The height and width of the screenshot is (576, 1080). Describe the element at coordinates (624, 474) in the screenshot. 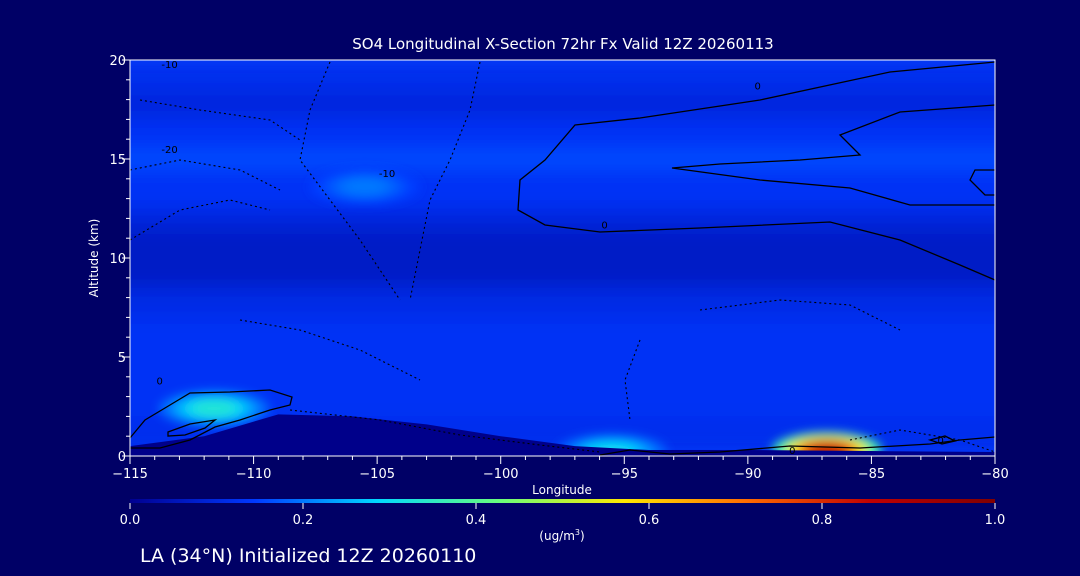

I see `x-tick-label: −95` at that location.